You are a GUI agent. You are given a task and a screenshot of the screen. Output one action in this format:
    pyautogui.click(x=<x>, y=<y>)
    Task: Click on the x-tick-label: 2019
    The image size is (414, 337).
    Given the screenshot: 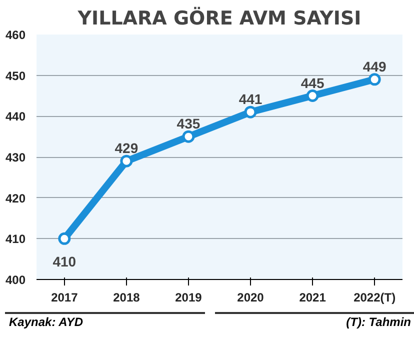 What is the action you would take?
    pyautogui.click(x=188, y=297)
    